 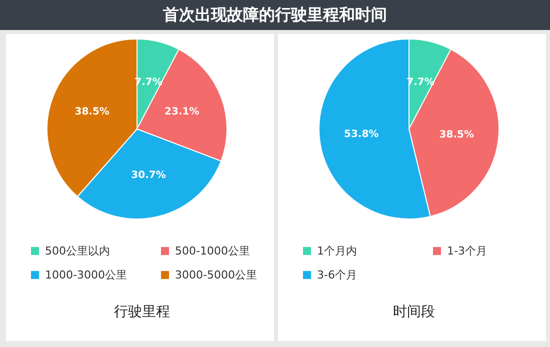 What do you see at coordinates (337, 251) in the screenshot?
I see `legend-label: 1个月内` at bounding box center [337, 251].